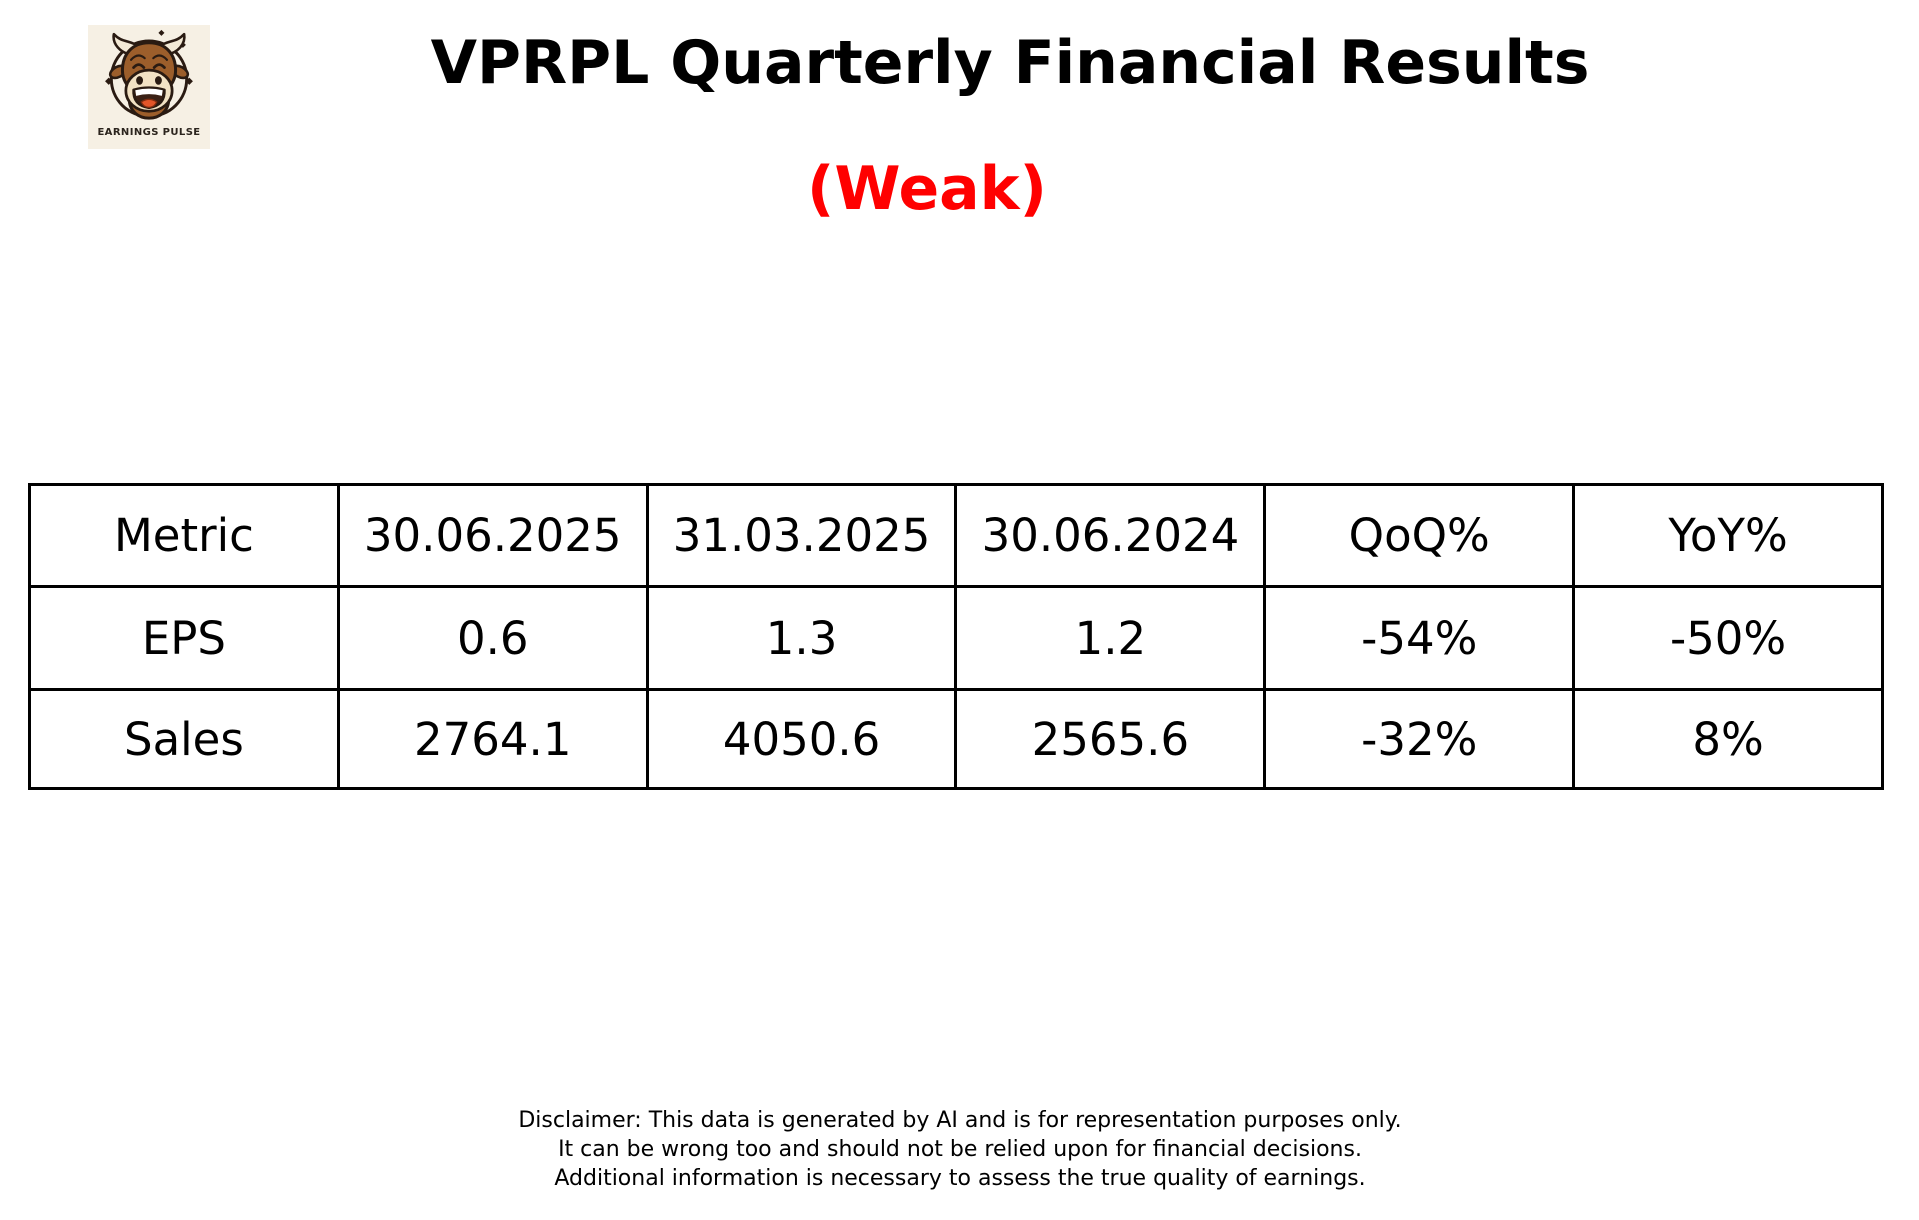 The height and width of the screenshot is (1220, 1919). What do you see at coordinates (184, 739) in the screenshot?
I see `metric-cell: Sales` at bounding box center [184, 739].